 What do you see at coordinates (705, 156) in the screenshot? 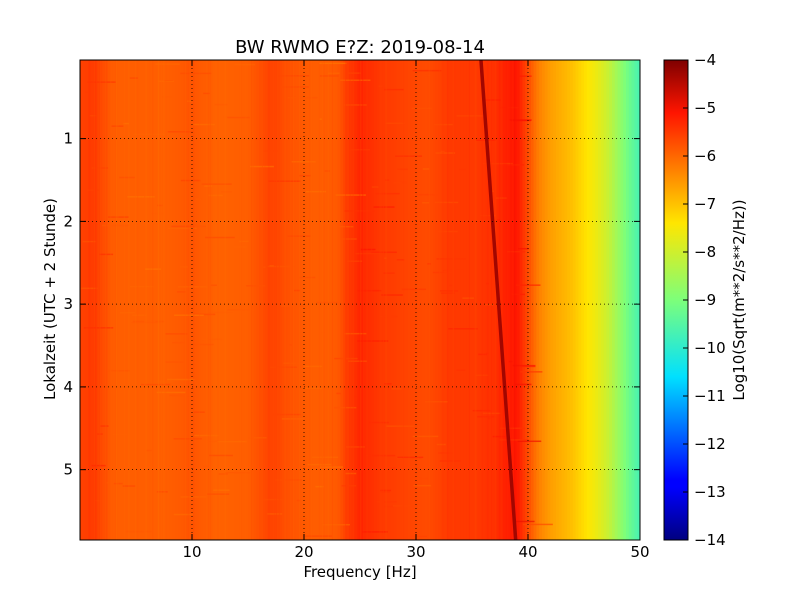
I see `colorbar-tick-label: −6` at bounding box center [705, 156].